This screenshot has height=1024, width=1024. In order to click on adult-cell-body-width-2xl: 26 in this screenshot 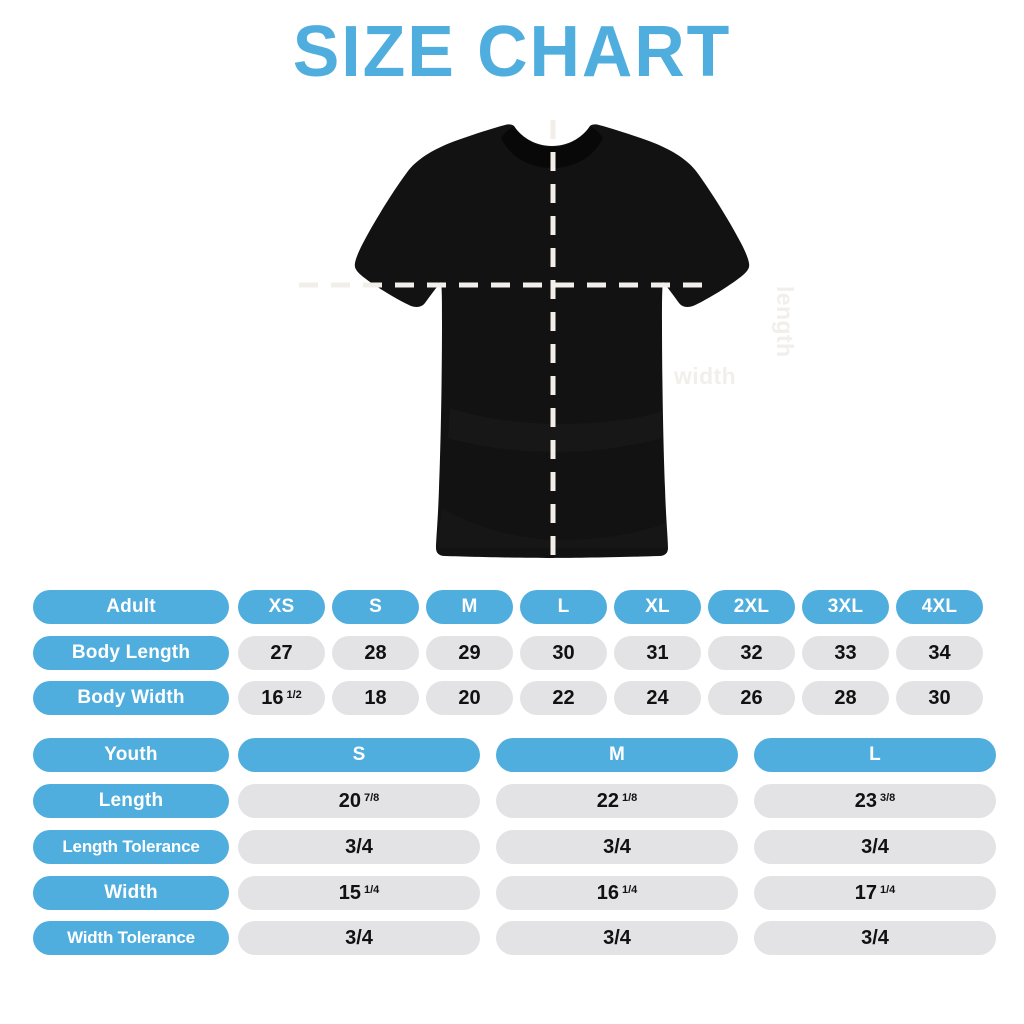, I will do `click(751, 698)`.